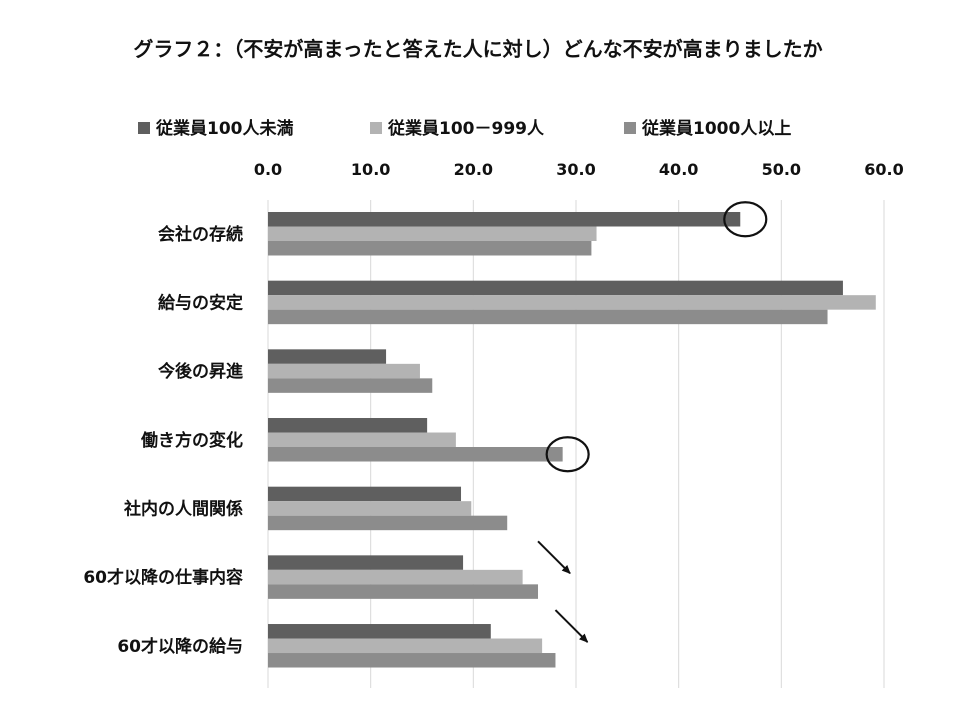 The image size is (960, 720). I want to click on category-label: 今後の昇進, so click(200, 371).